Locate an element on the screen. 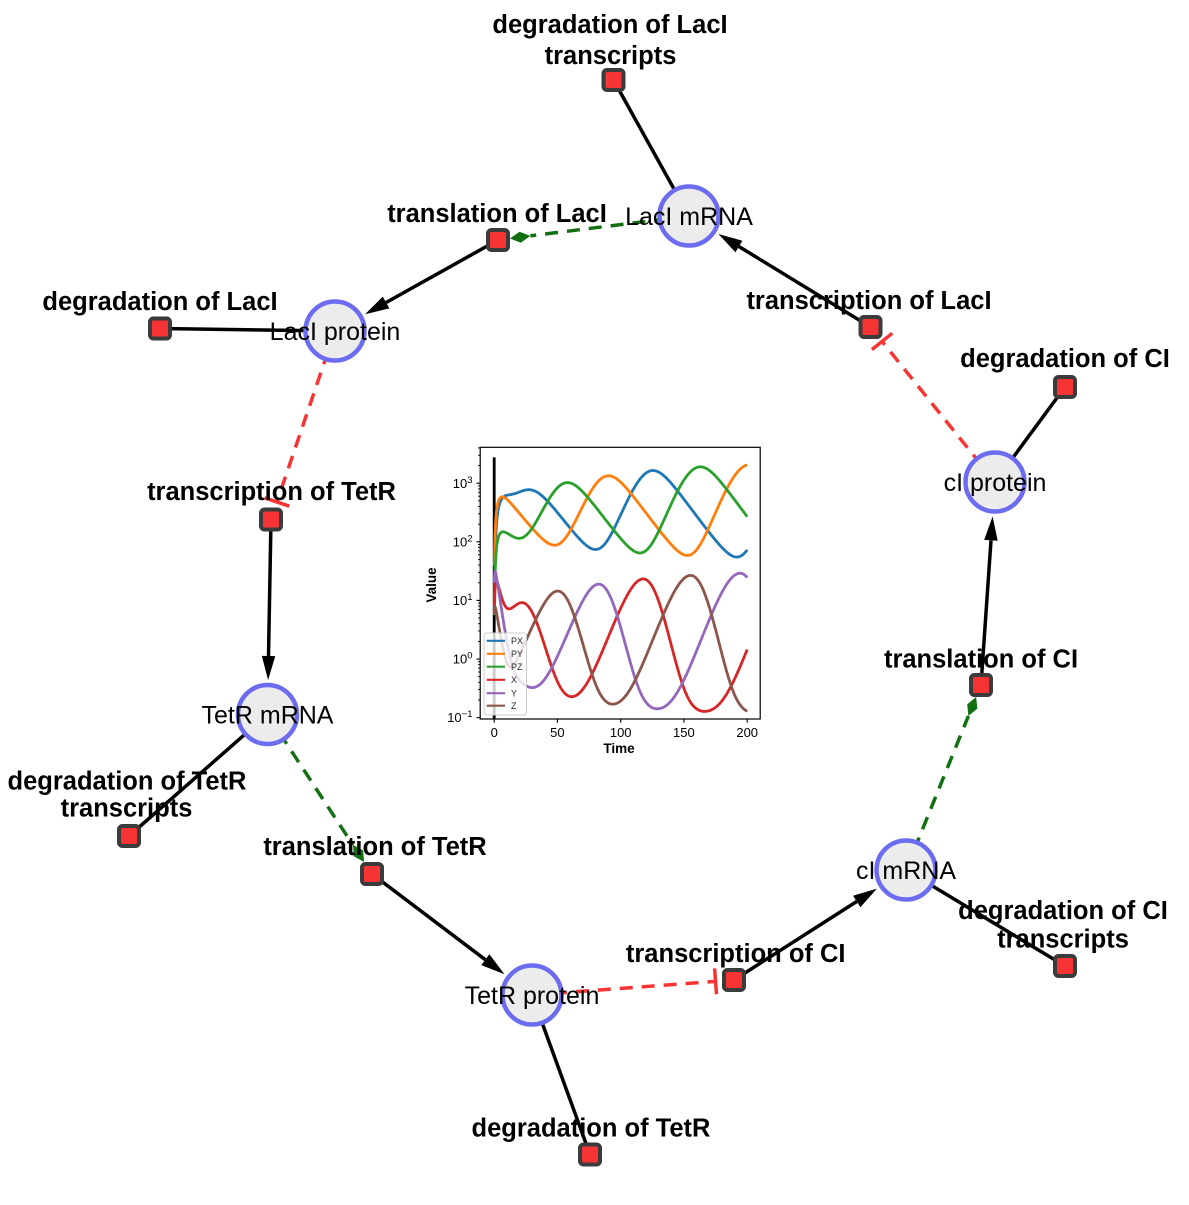 The image size is (1189, 1205). svg-text: X is located at coordinates (514, 680).